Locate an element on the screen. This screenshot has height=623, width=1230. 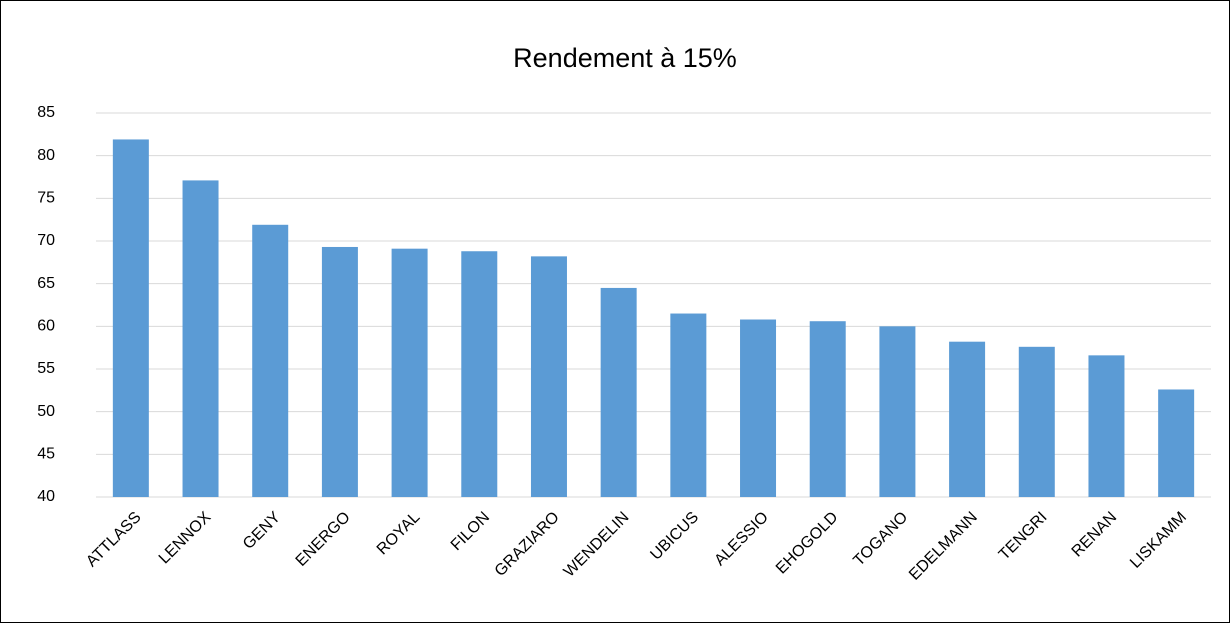
y-tick-label: 60 is located at coordinates (46, 326).